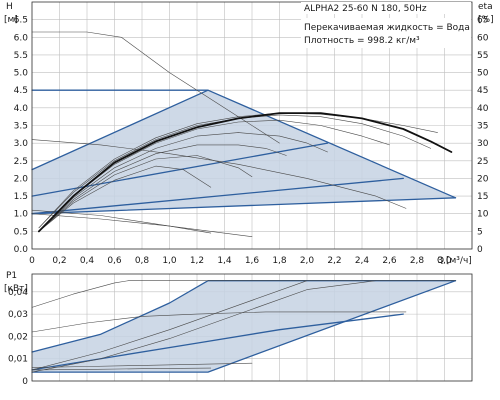  What do you see at coordinates (18, 293) in the screenshot?
I see `power-tick-label: 0,04` at bounding box center [18, 293].